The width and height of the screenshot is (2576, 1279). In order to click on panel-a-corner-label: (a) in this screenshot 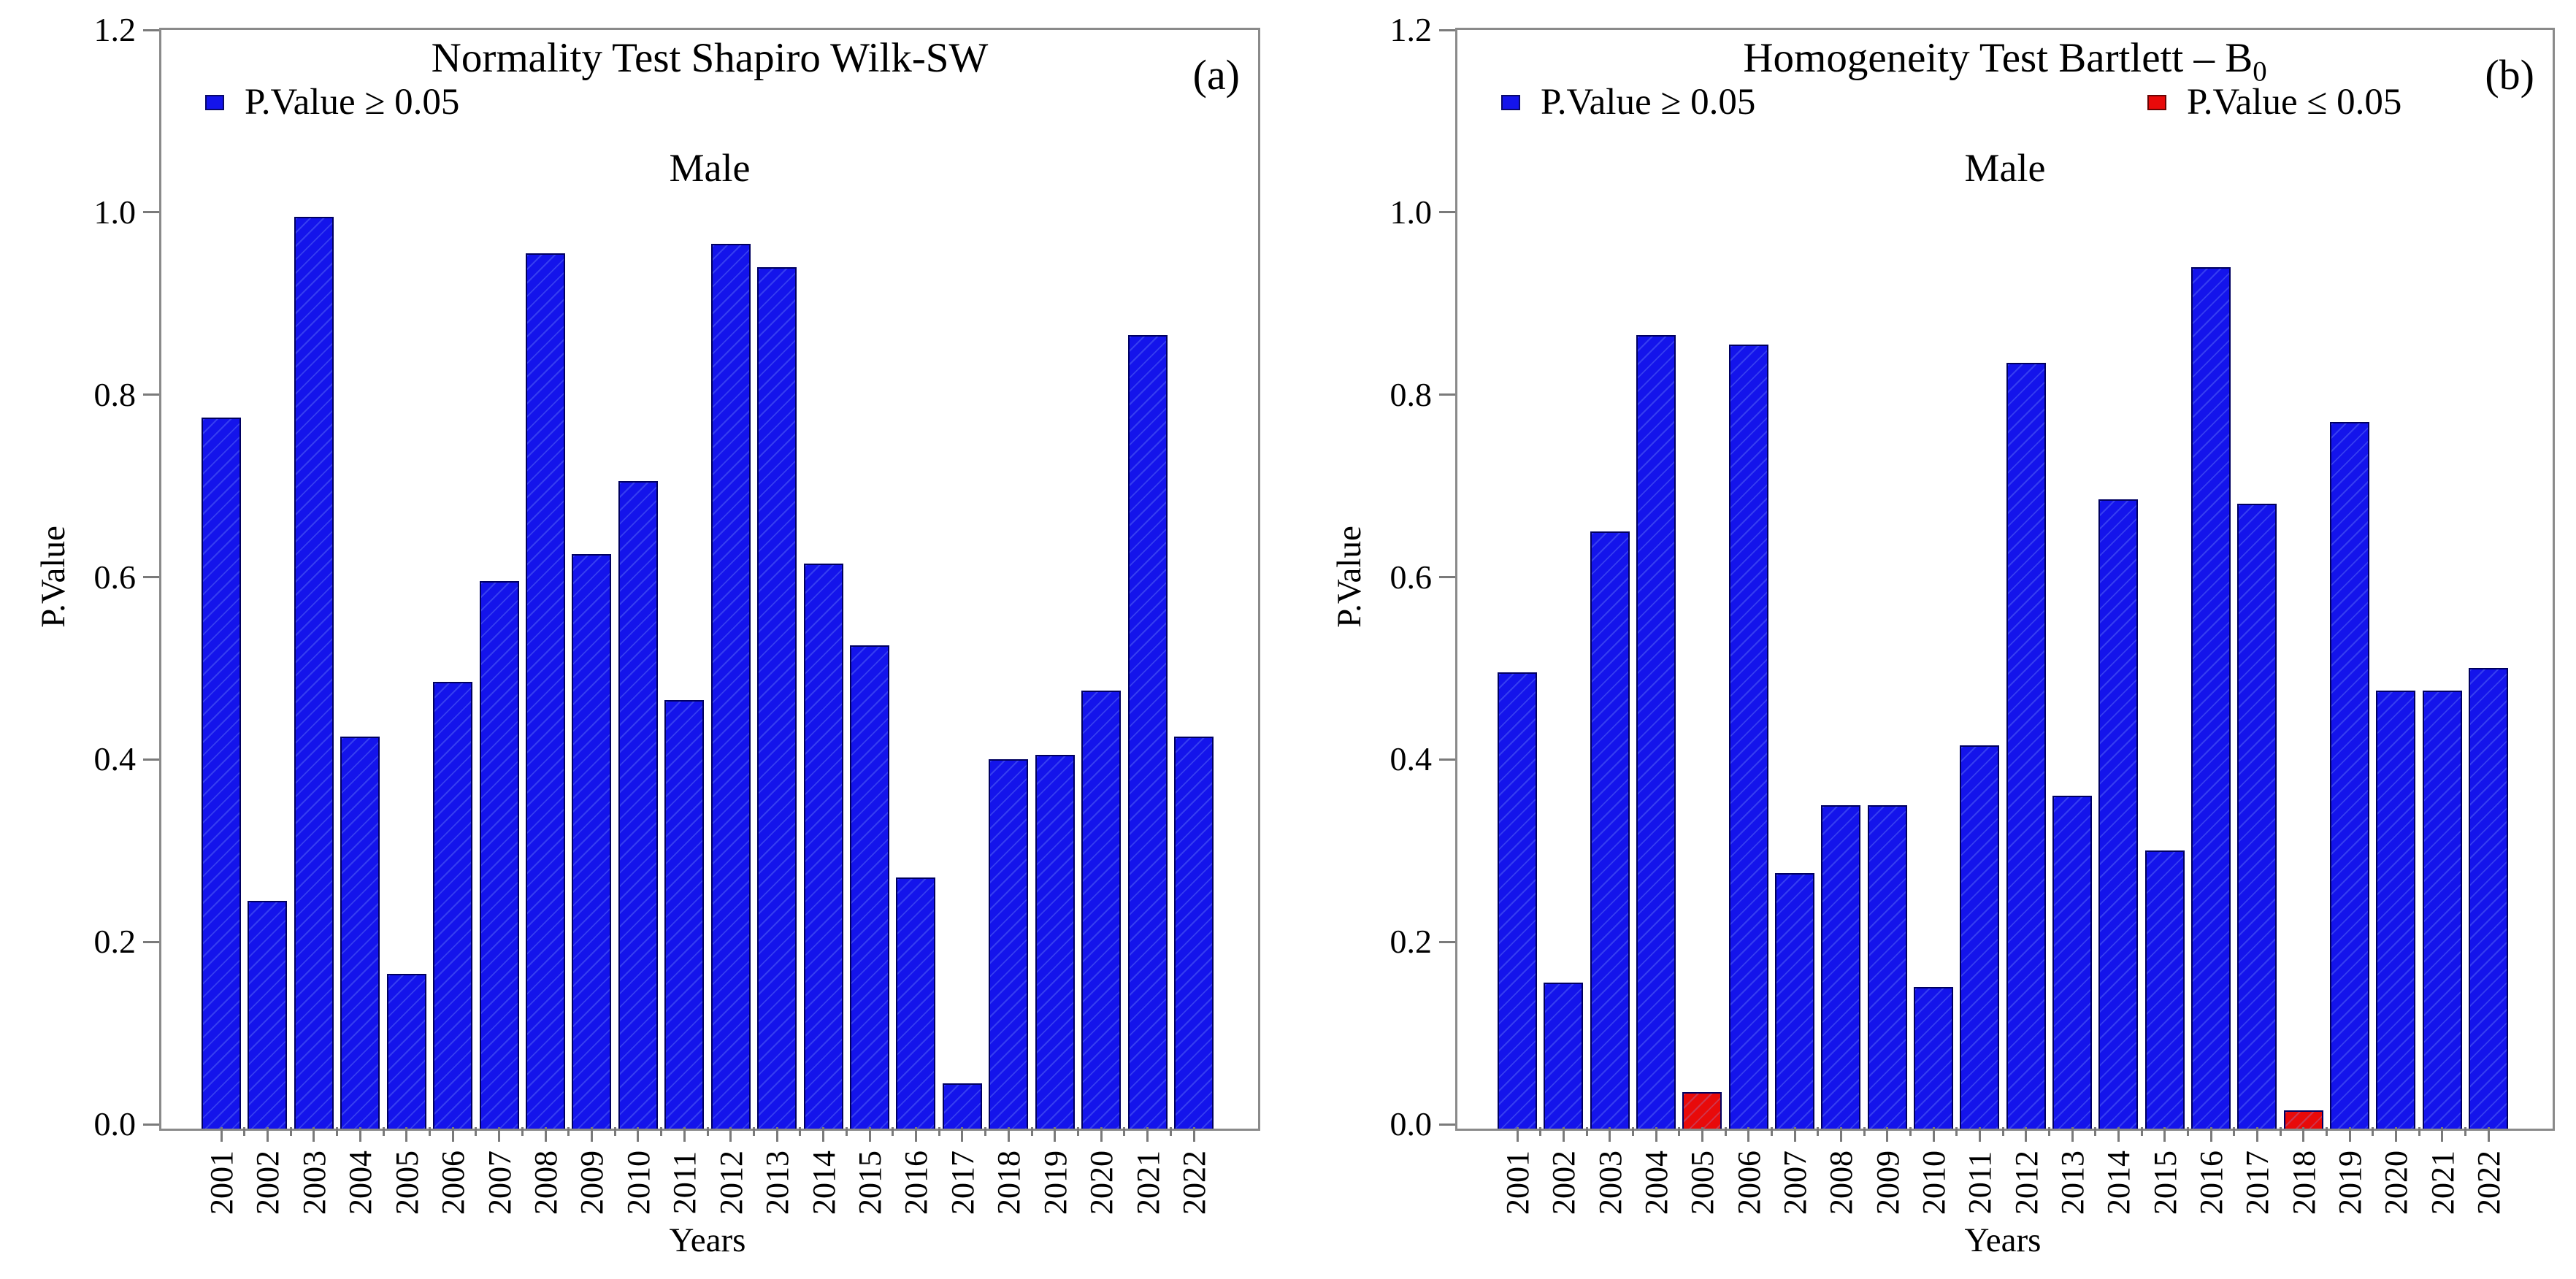, I will do `click(1216, 75)`.